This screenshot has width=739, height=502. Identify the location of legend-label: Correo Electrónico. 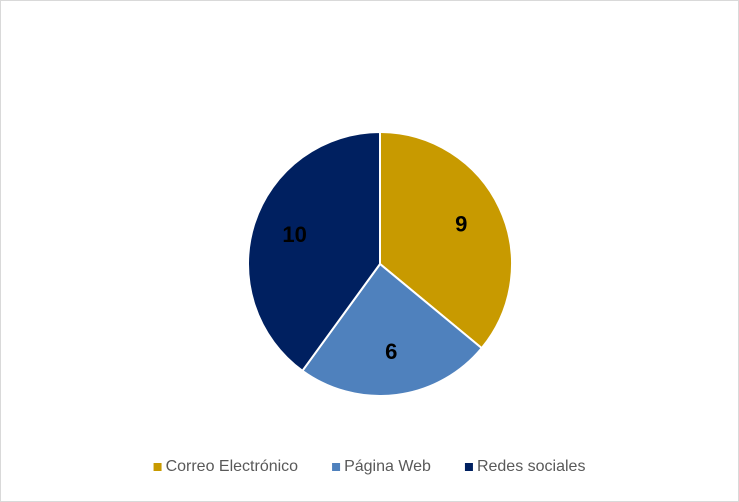
(232, 466).